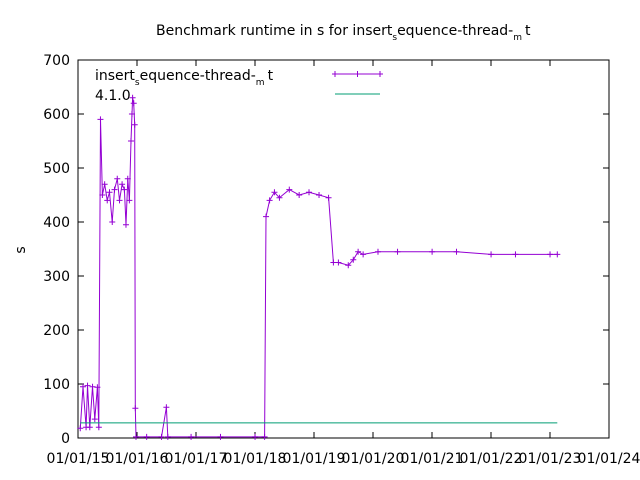 The height and width of the screenshot is (480, 640). I want to click on title-mid: equence-thread-, so click(455, 31).